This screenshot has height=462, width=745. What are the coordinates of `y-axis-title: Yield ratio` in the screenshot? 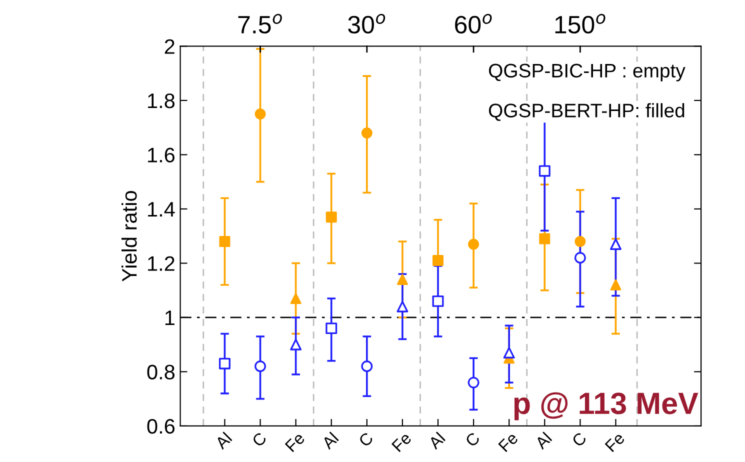 It's located at (129, 236).